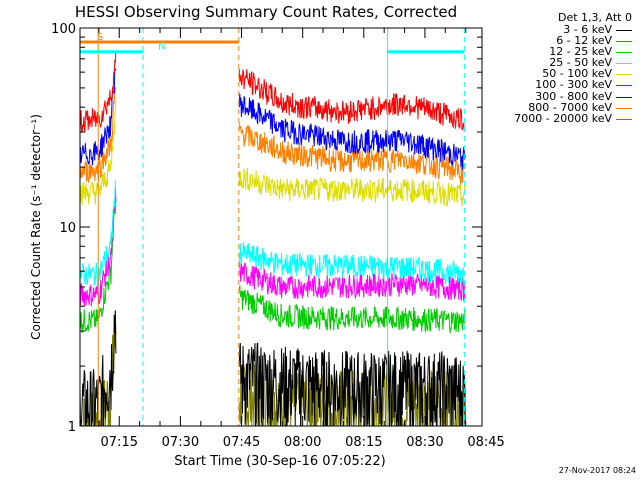 Image resolution: width=640 pixels, height=480 pixels. What do you see at coordinates (595, 17) in the screenshot?
I see `legend-title: Det 1,3, Att 0` at bounding box center [595, 17].